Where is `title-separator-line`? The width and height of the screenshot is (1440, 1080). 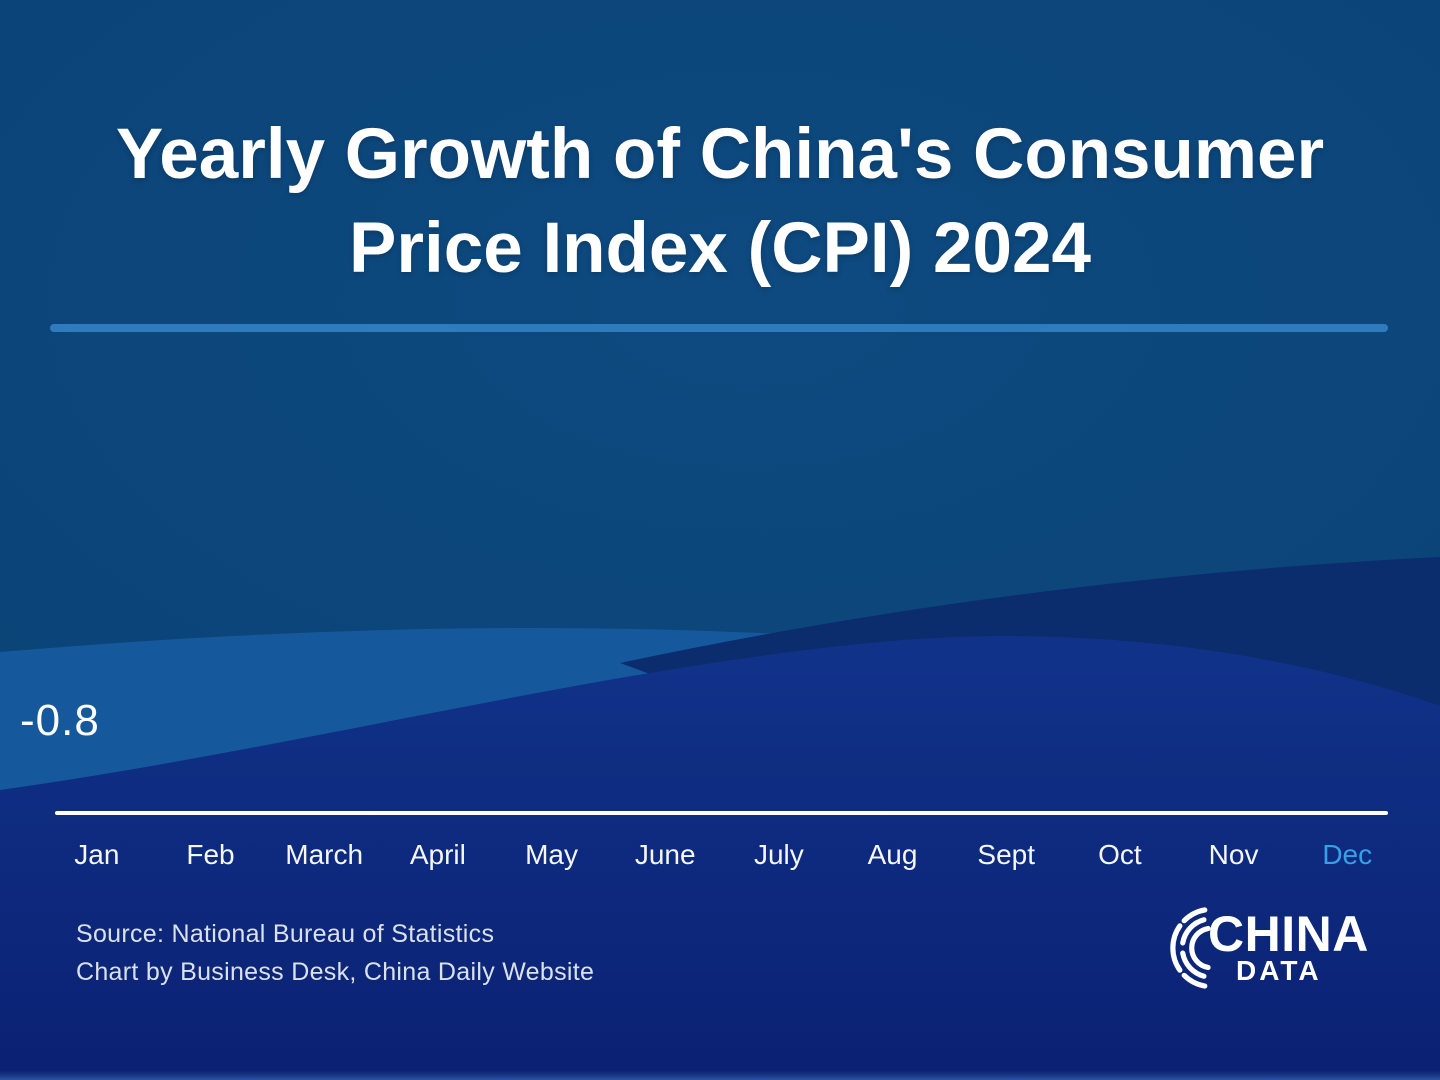 title-separator-line is located at coordinates (719, 328).